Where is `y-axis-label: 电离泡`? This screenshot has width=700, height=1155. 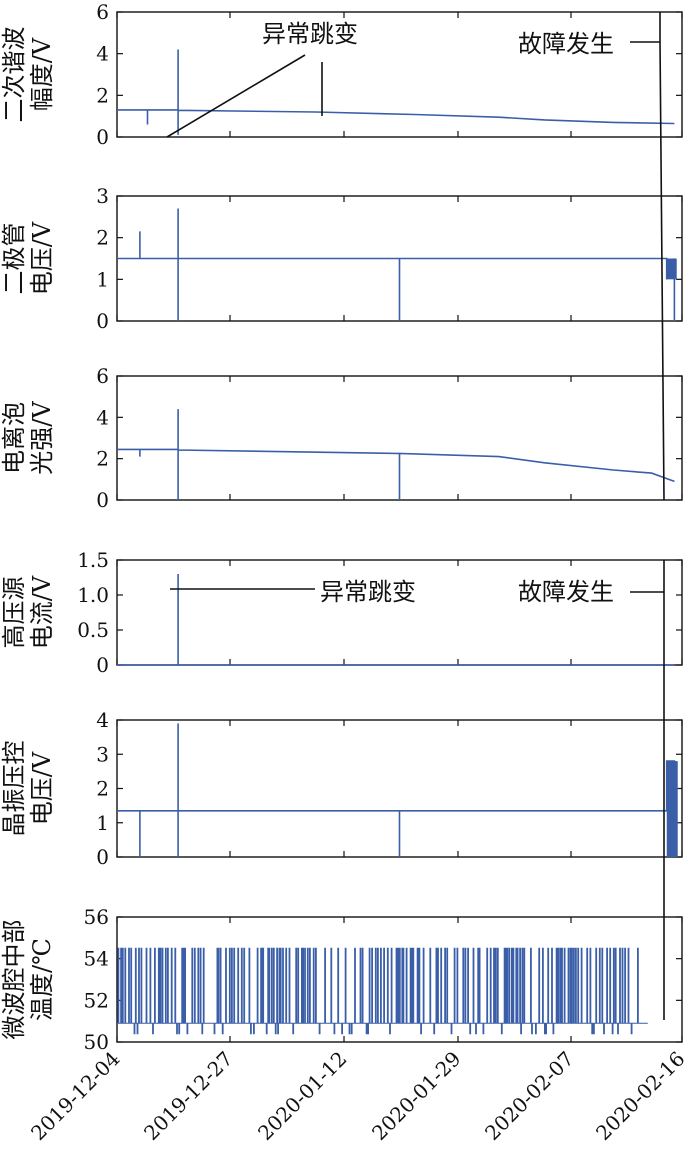
y-axis-label: 电离泡 is located at coordinates (14, 438).